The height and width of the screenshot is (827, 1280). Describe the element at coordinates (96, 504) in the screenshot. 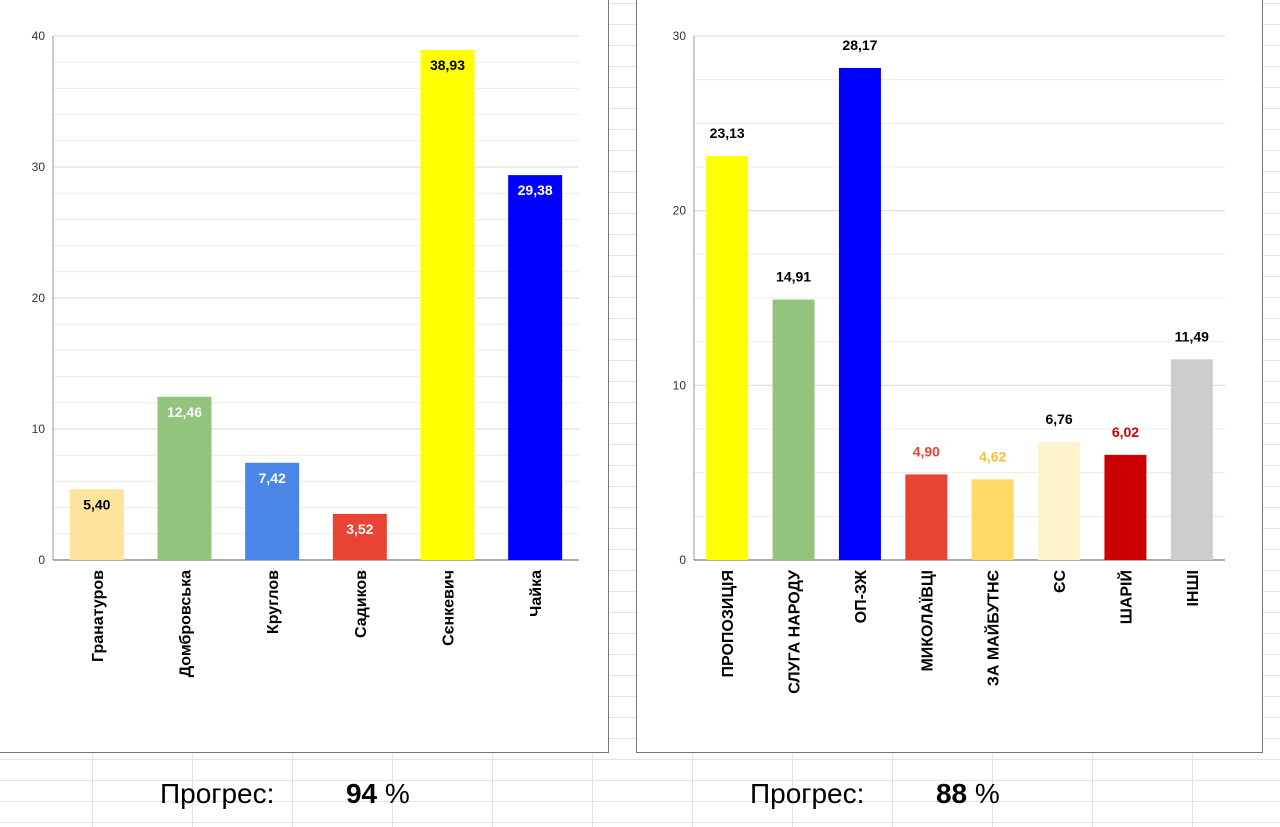

I see `bar-value-label: 5,40` at that location.